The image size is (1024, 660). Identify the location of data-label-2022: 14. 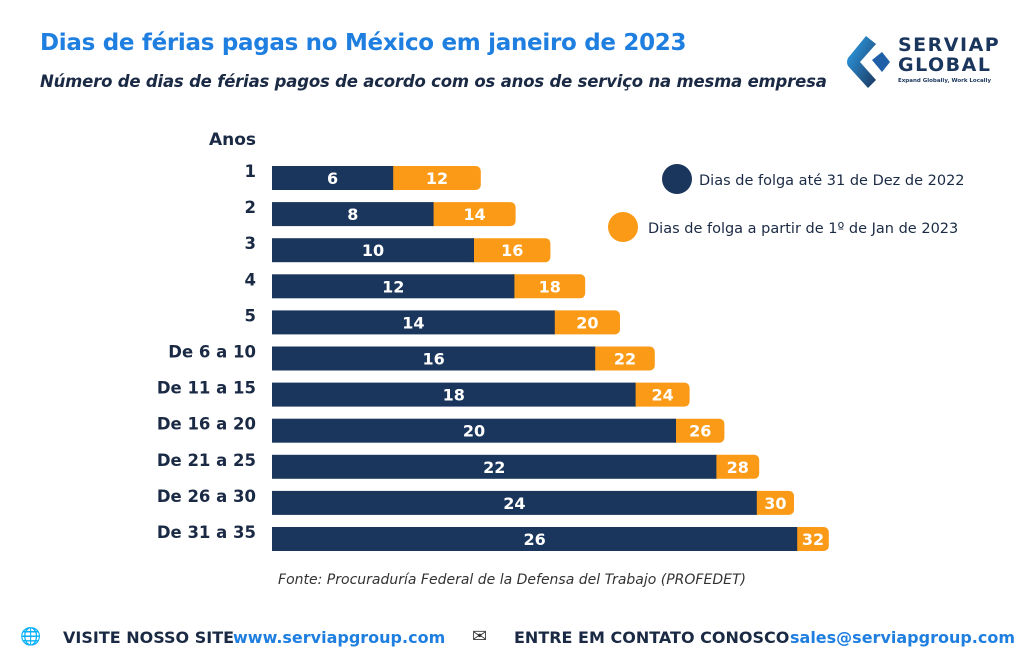
(413, 322).